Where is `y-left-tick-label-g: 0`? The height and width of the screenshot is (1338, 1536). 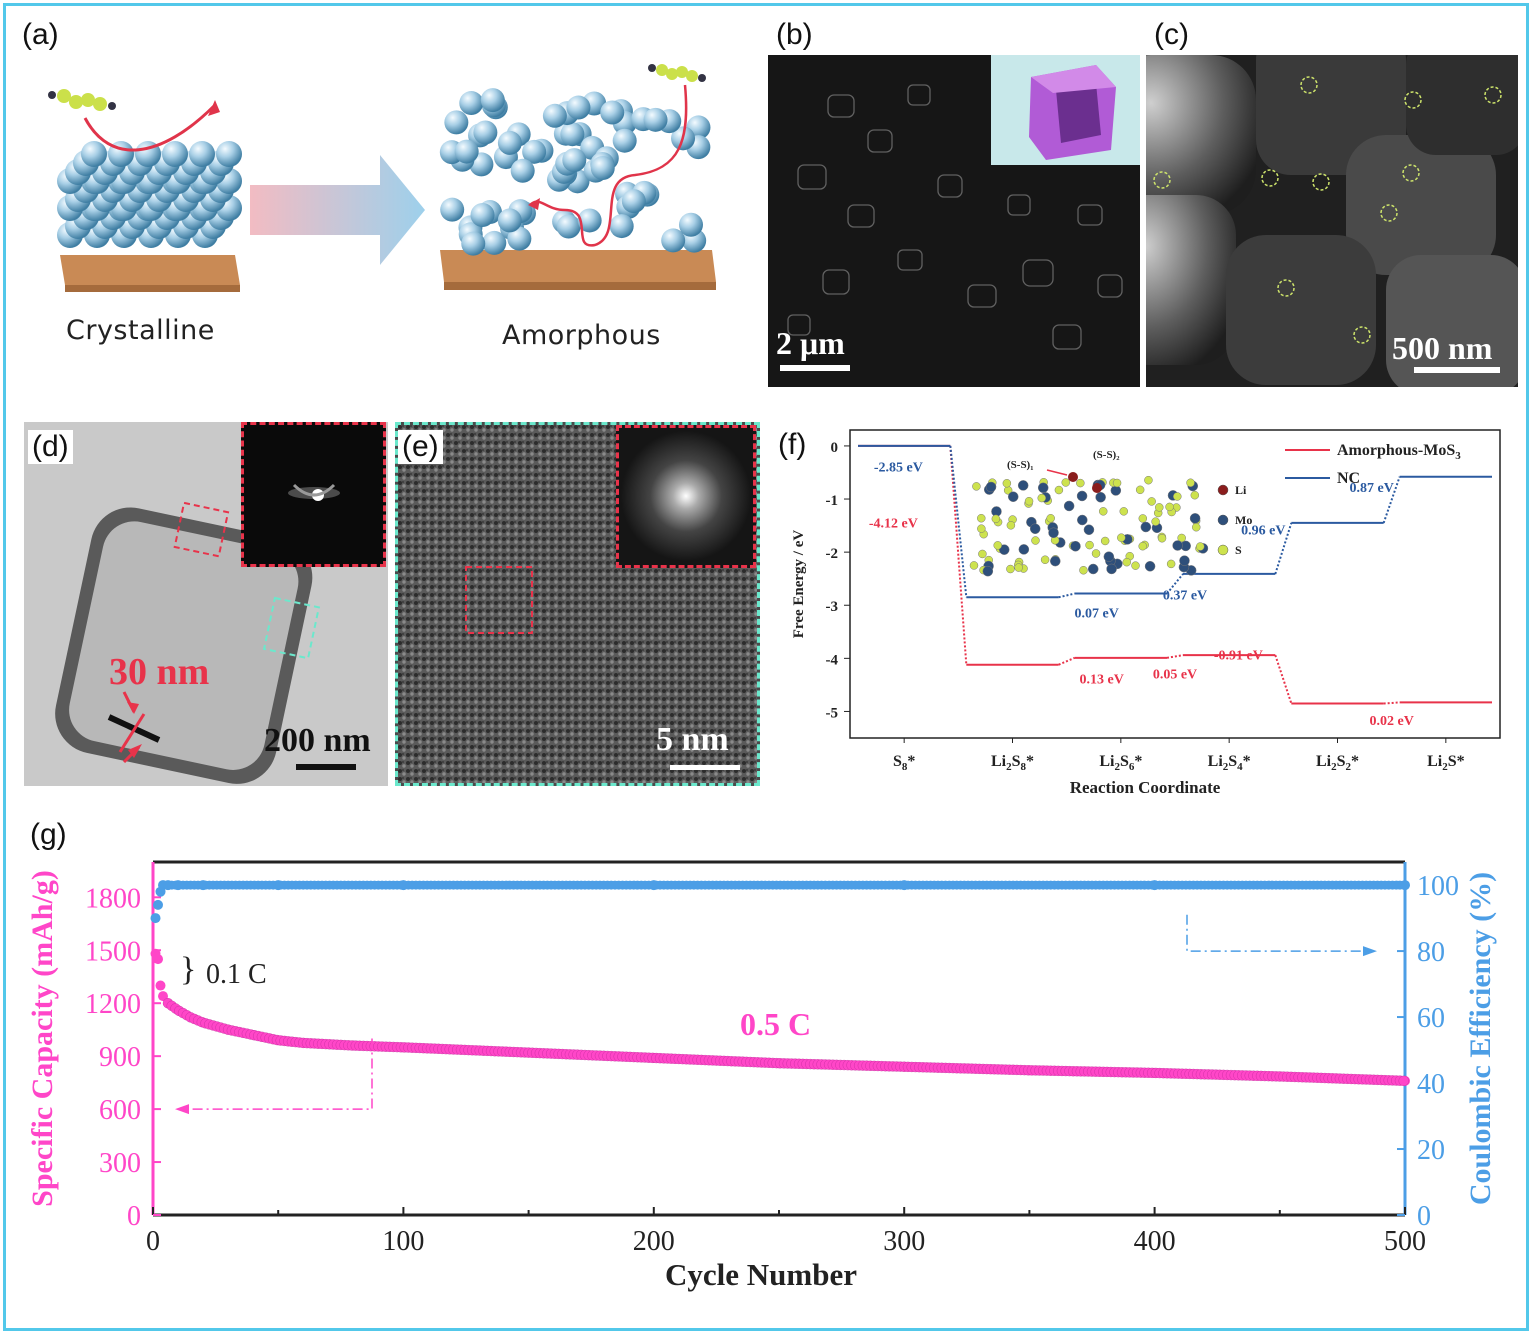 y-left-tick-label-g: 0 is located at coordinates (134, 1216).